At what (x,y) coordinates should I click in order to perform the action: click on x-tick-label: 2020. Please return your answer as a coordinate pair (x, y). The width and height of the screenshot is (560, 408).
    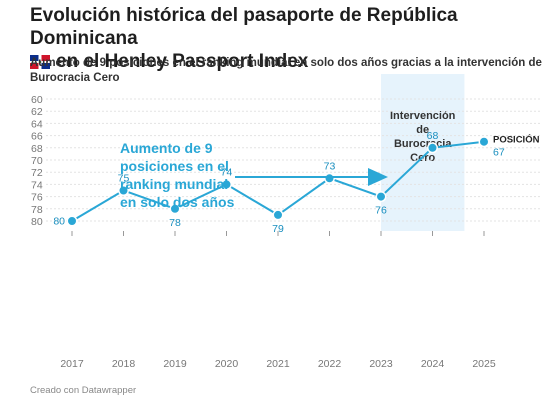
    Looking at the image, I should click on (227, 364).